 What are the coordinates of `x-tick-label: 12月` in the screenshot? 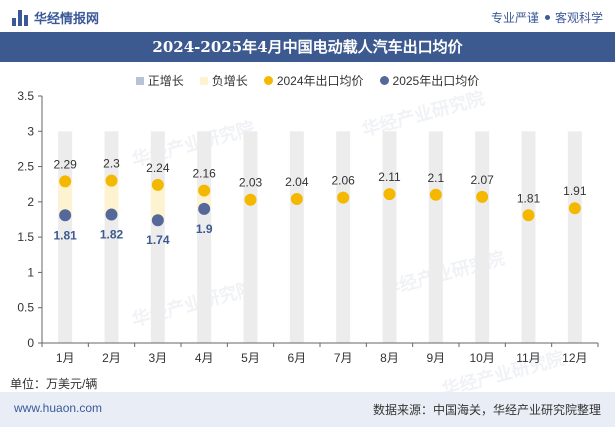 It's located at (574, 358).